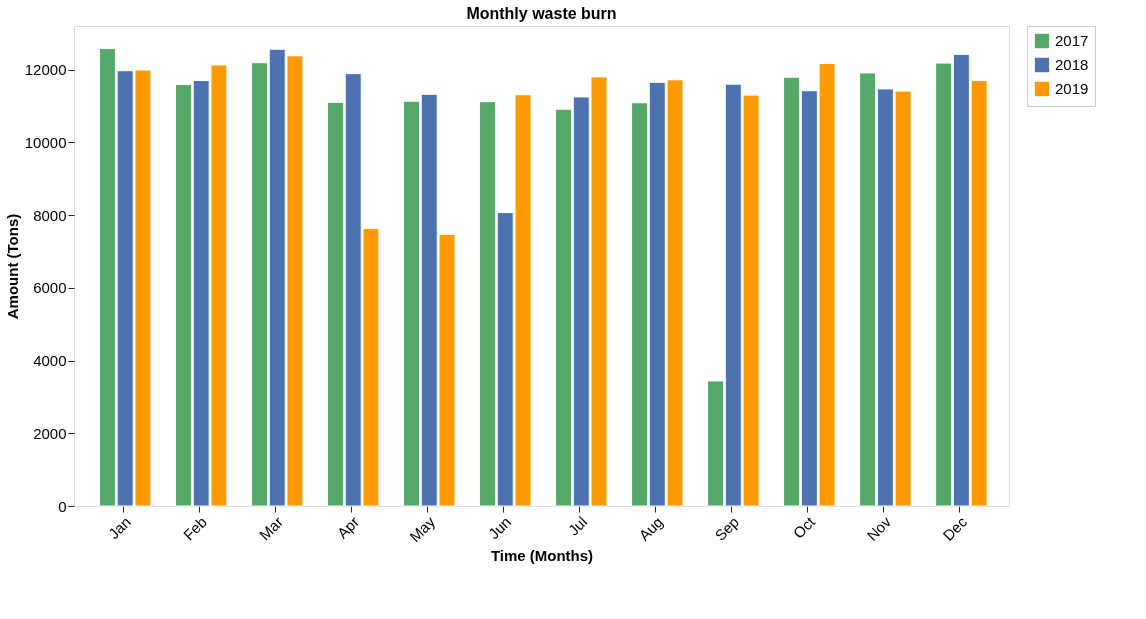 The height and width of the screenshot is (619, 1146). Describe the element at coordinates (542, 556) in the screenshot. I see `x-axis-title: Time (Months)` at that location.